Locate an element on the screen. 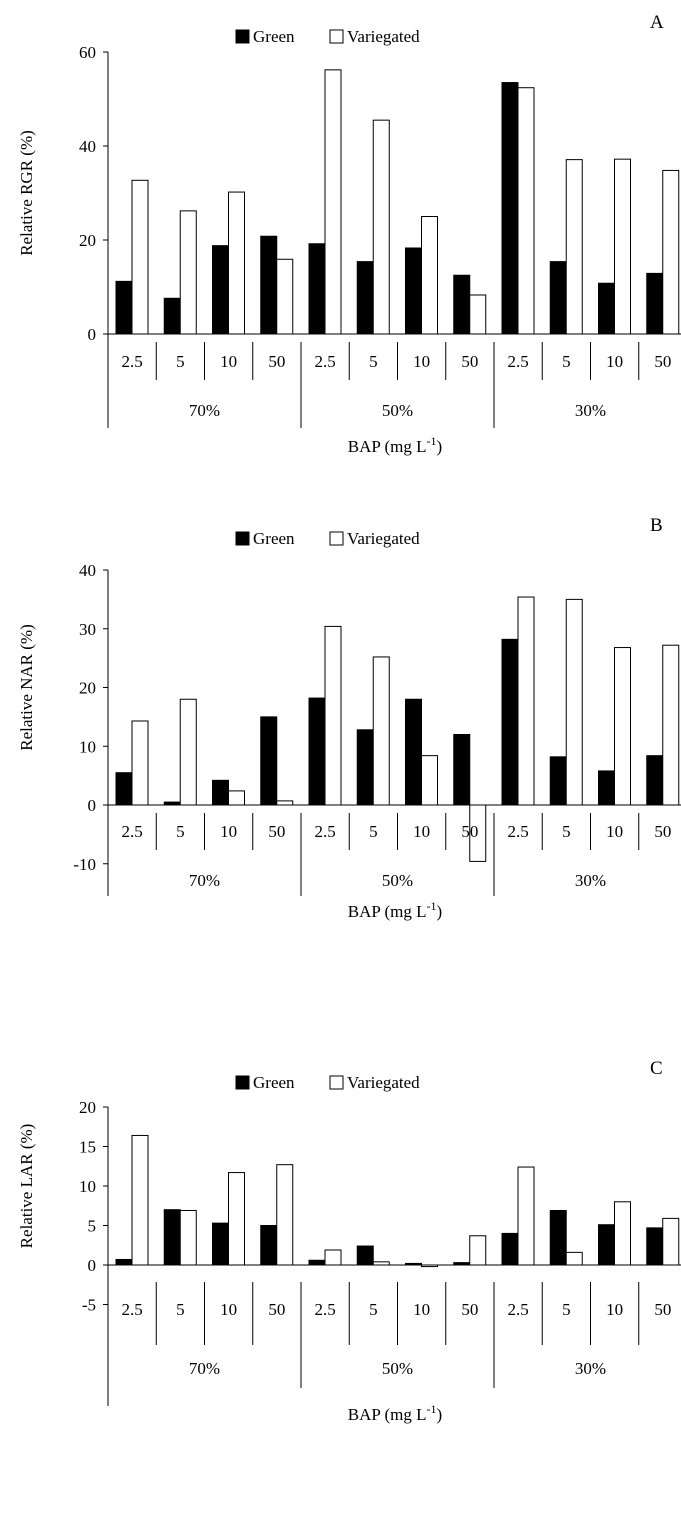 This screenshot has width=681, height=1513. x-axis-title: BAP (mg L-1) is located at coordinates (395, 1413).